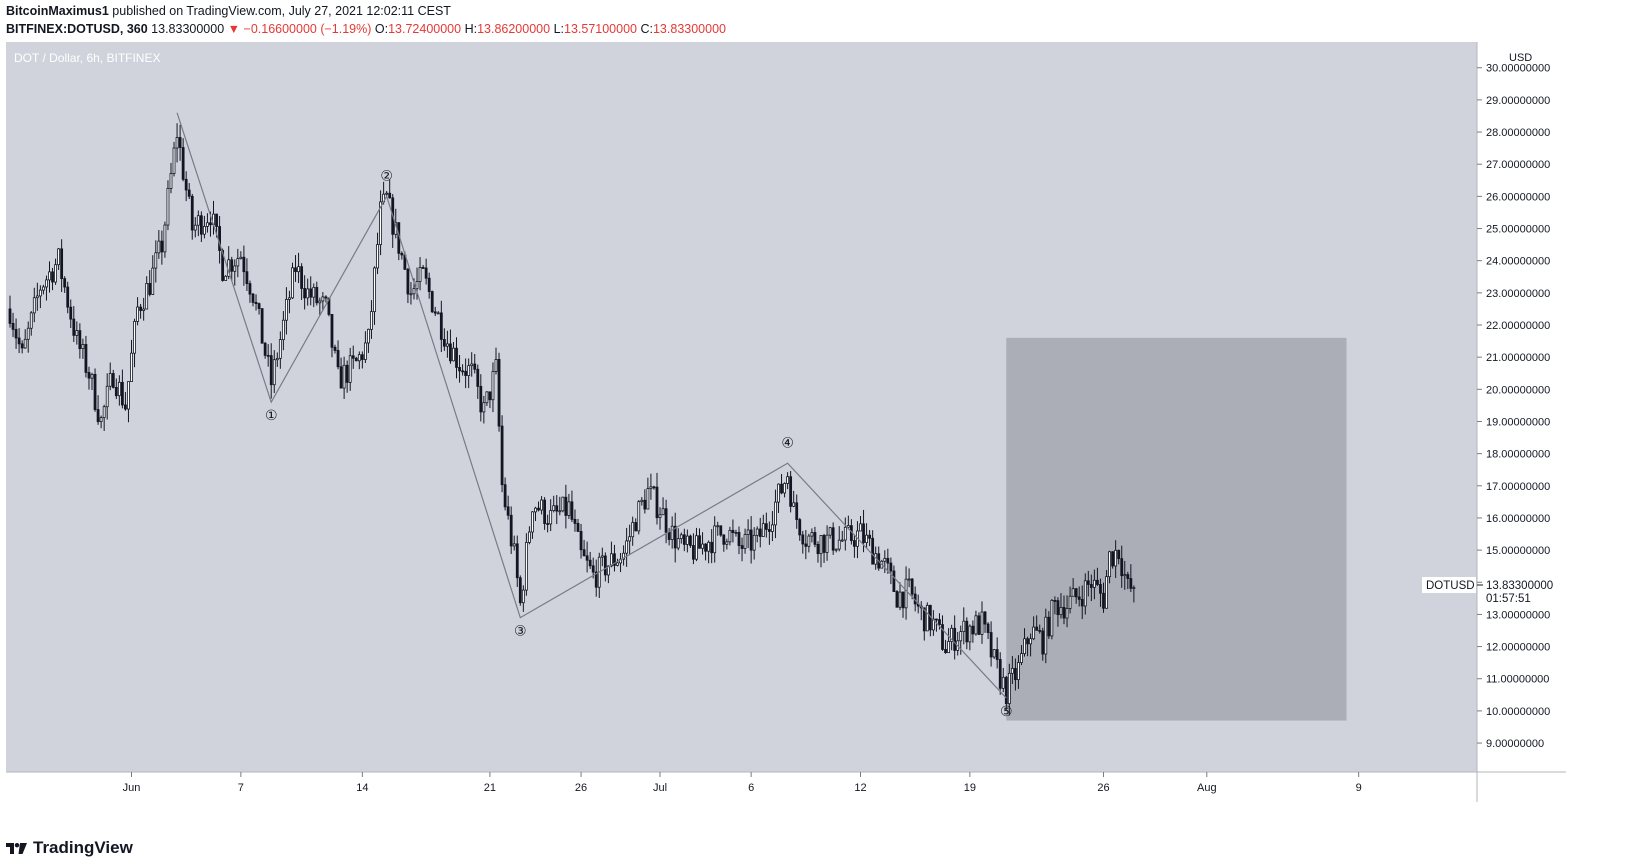 The width and height of the screenshot is (1627, 867). Describe the element at coordinates (751, 788) in the screenshot. I see `time-tick-label: 6` at that location.